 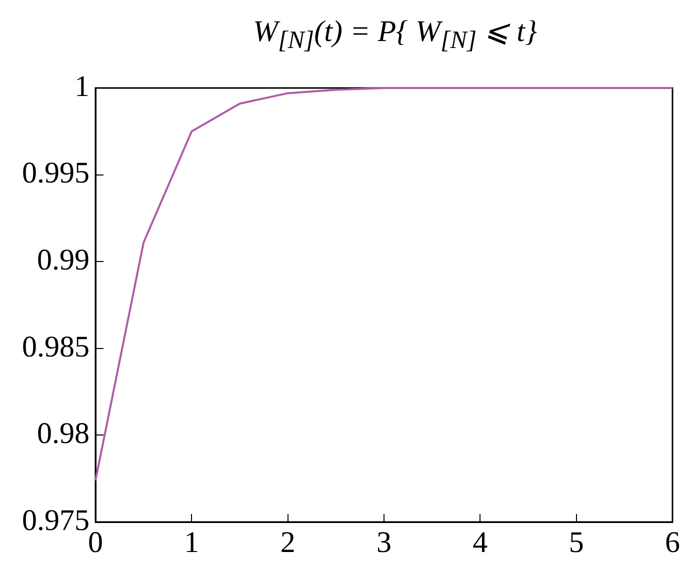 I want to click on x-tick-label: 3, so click(x=384, y=542).